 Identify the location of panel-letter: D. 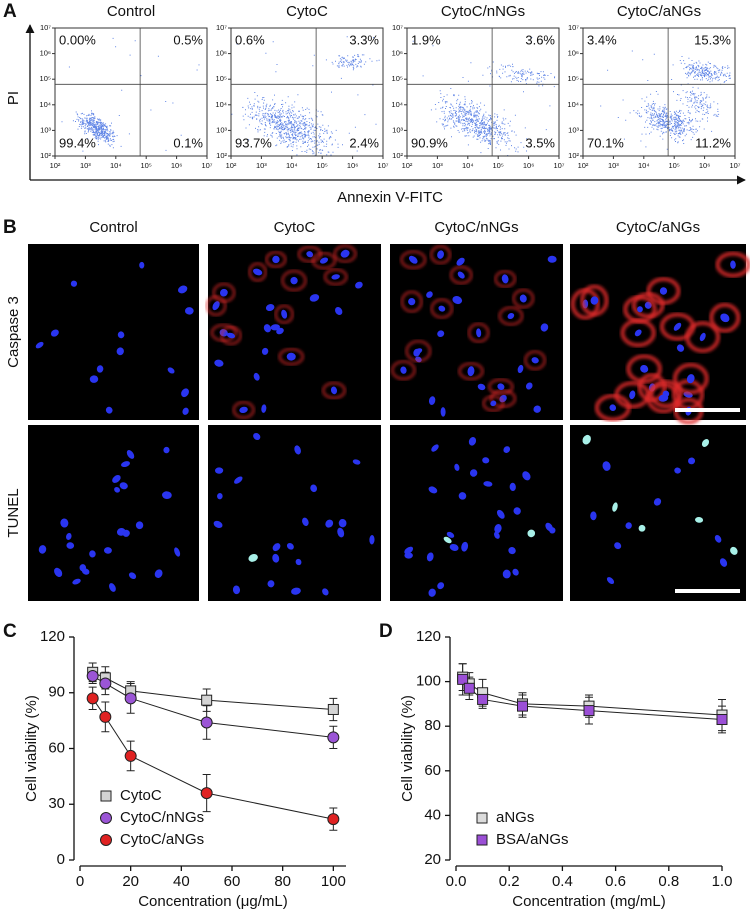
(386, 631).